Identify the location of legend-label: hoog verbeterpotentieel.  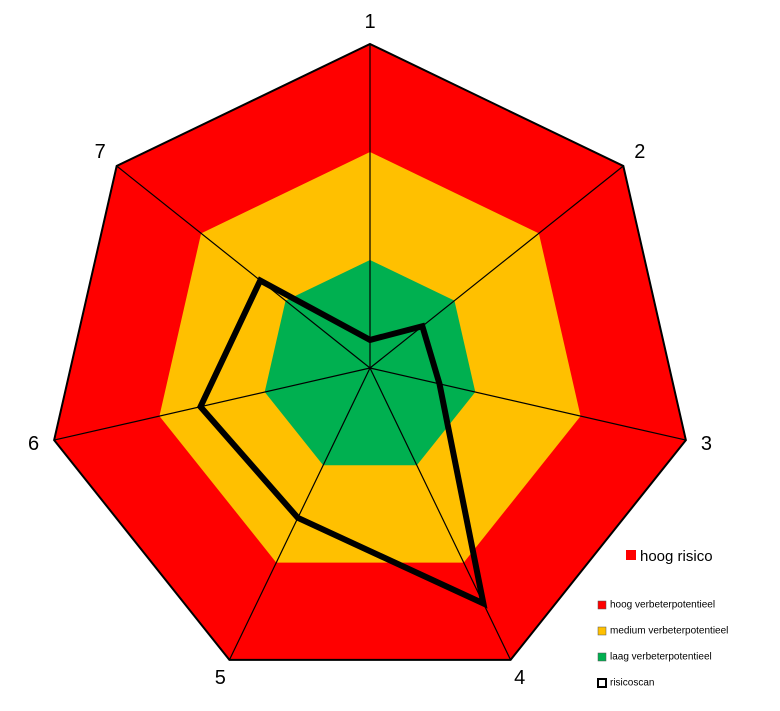
(662, 605).